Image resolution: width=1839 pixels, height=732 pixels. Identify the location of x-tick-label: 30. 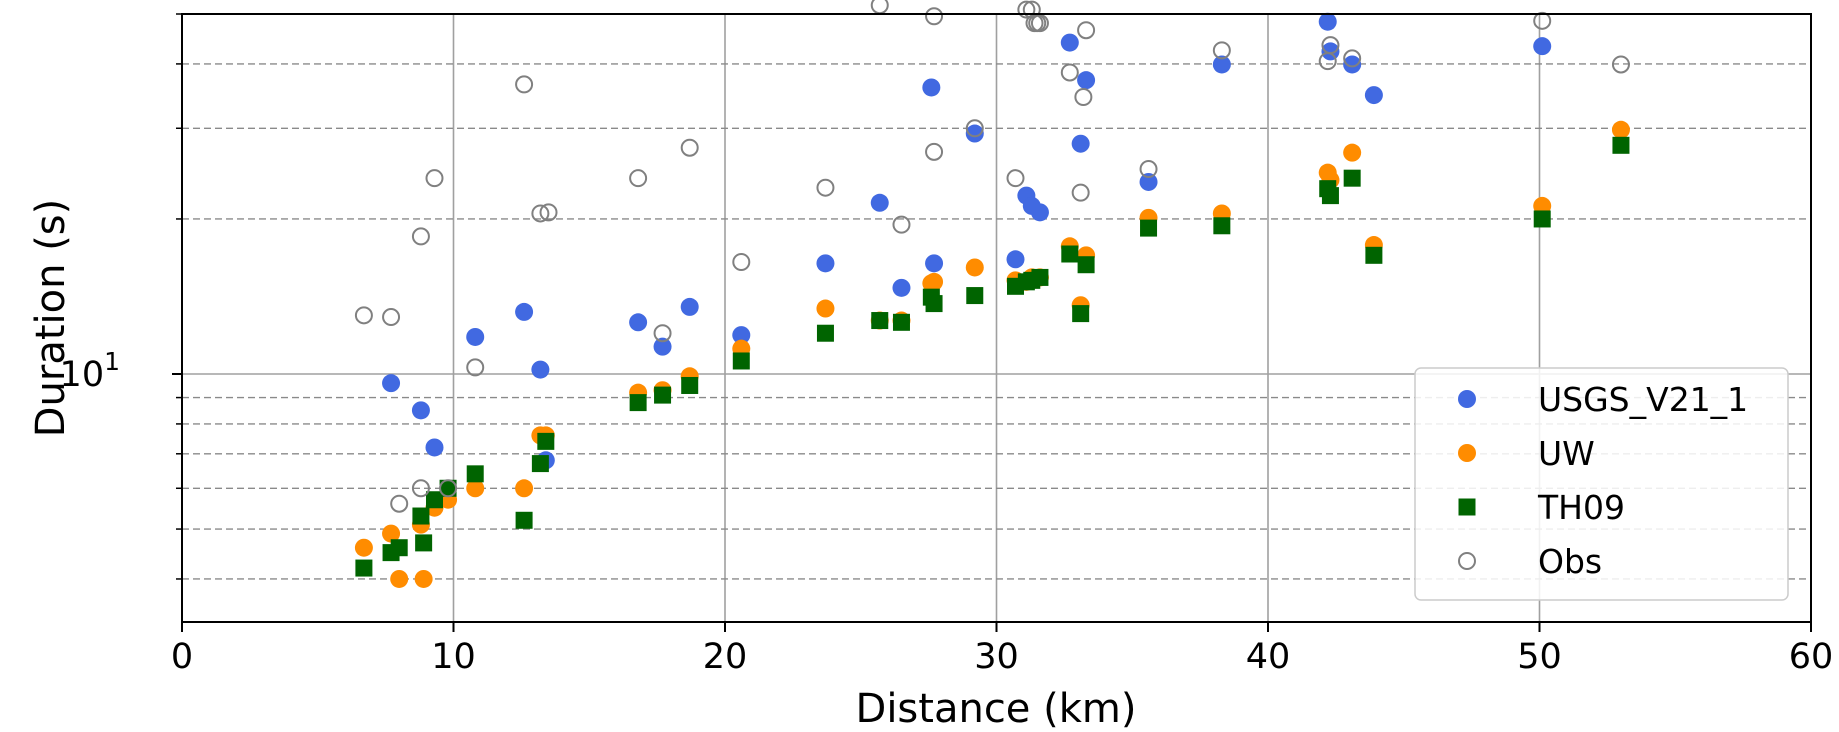
(996, 657).